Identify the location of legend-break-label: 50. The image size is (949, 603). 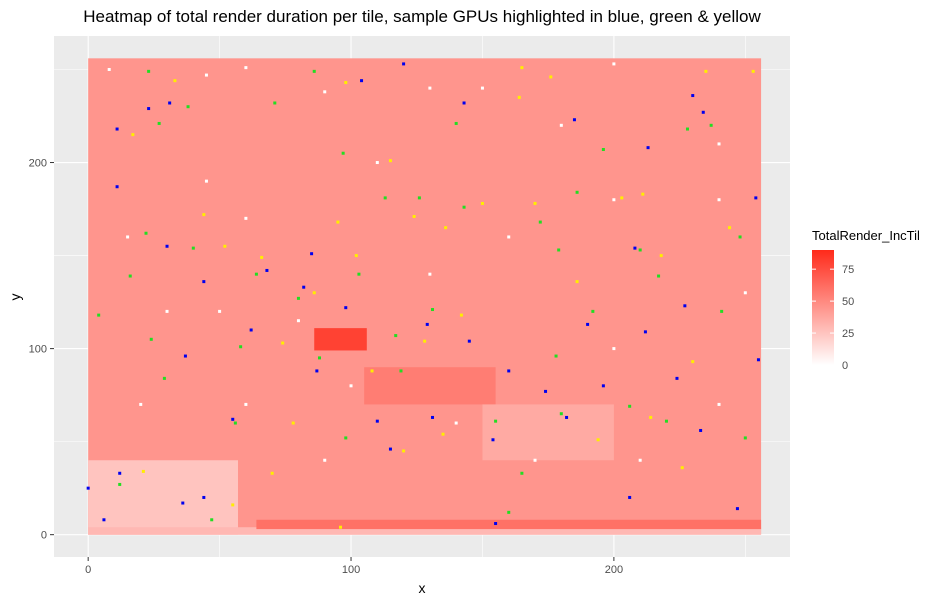
(848, 302).